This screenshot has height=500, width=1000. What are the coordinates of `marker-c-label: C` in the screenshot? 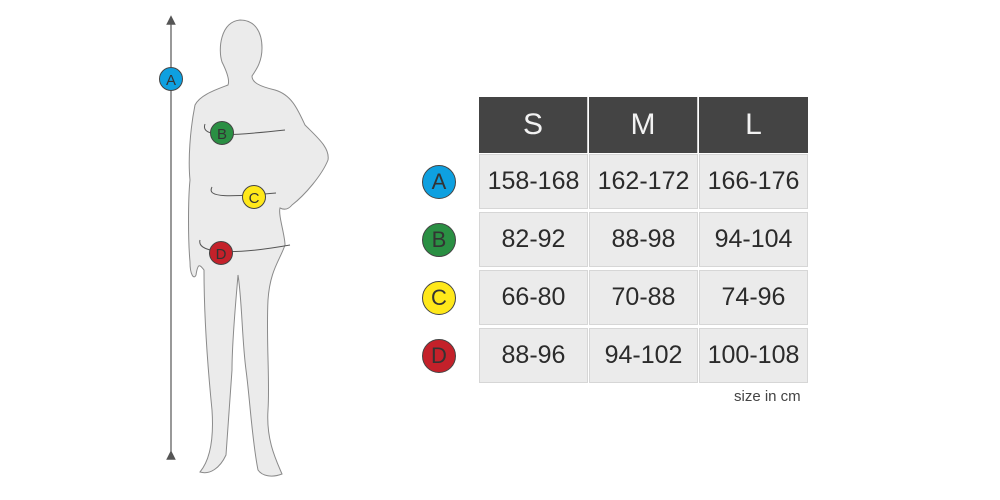 It's located at (254, 198).